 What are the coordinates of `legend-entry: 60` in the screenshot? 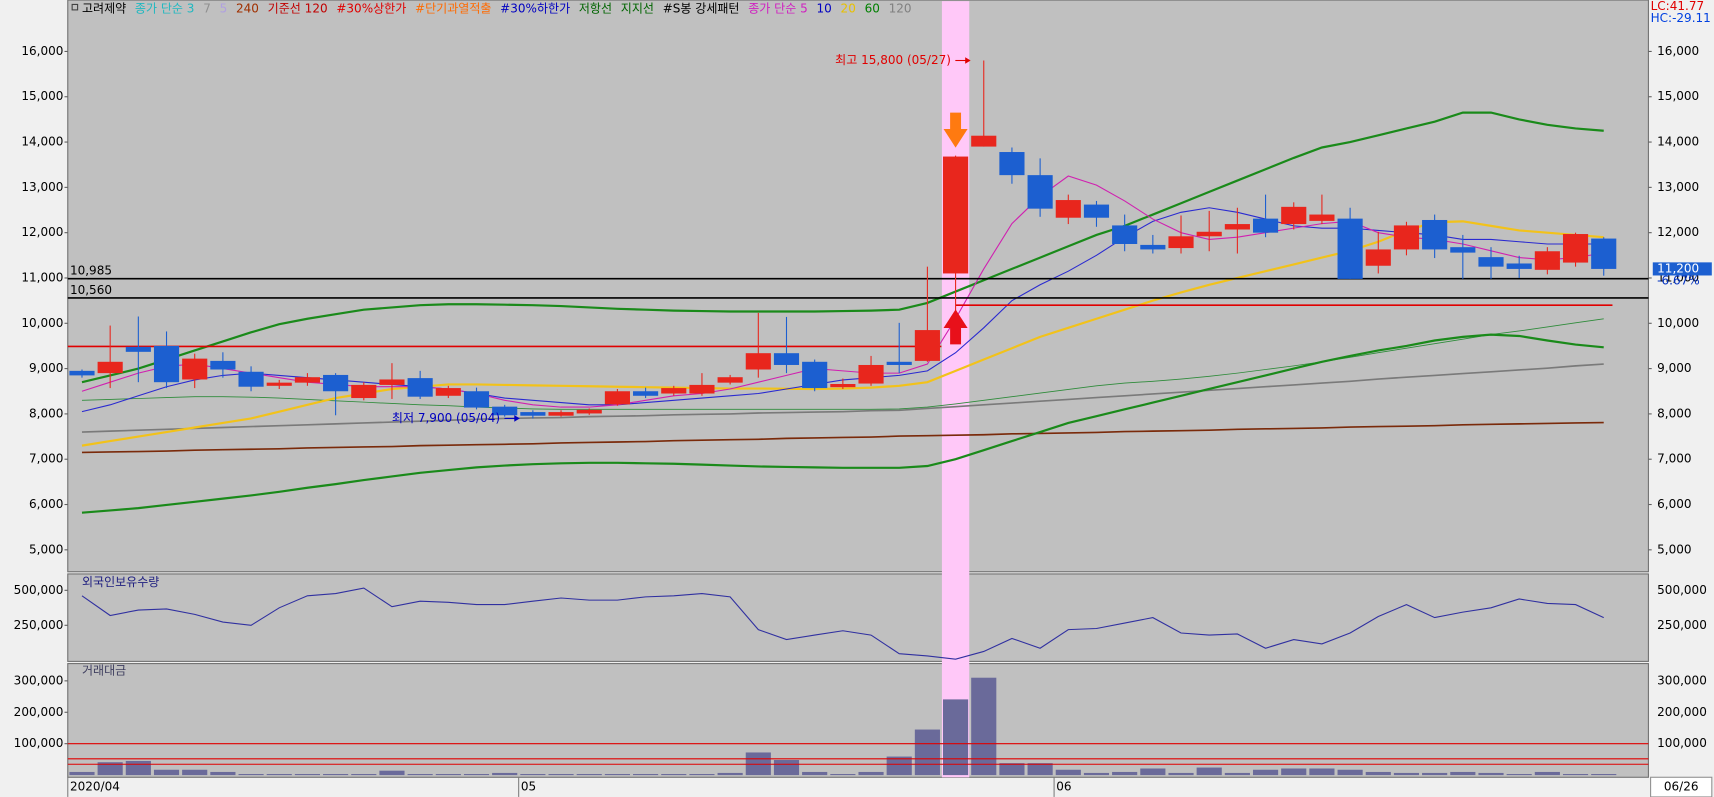 It's located at (872, 8).